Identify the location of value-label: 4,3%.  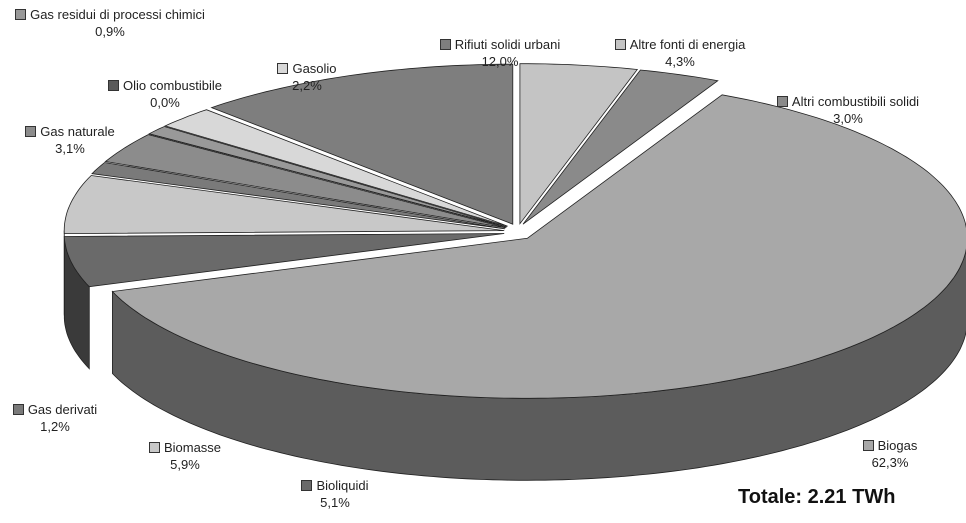
(680, 61).